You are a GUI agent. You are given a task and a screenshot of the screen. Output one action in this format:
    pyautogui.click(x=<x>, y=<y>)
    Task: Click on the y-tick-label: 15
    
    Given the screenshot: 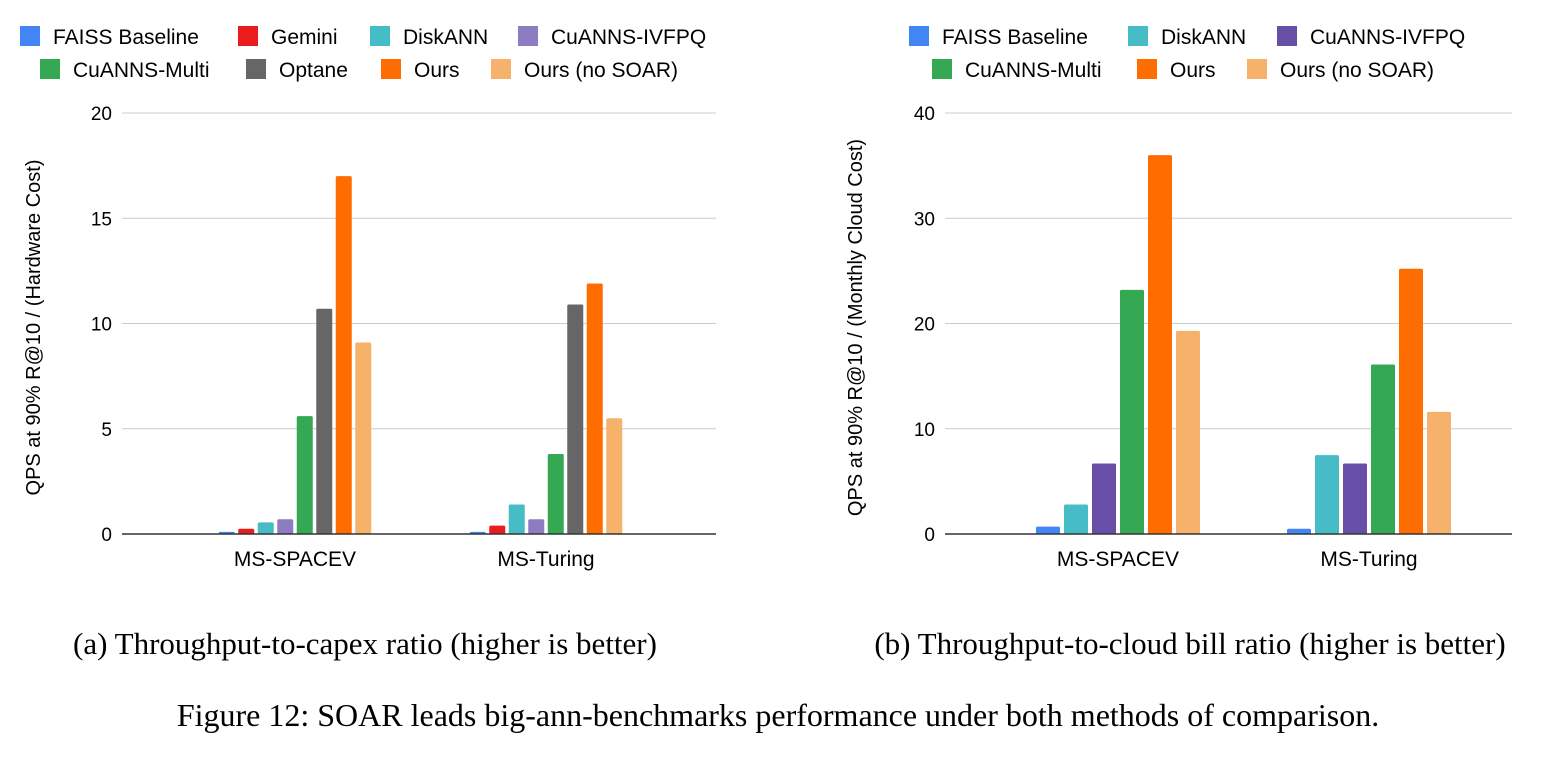 What is the action you would take?
    pyautogui.click(x=101, y=219)
    